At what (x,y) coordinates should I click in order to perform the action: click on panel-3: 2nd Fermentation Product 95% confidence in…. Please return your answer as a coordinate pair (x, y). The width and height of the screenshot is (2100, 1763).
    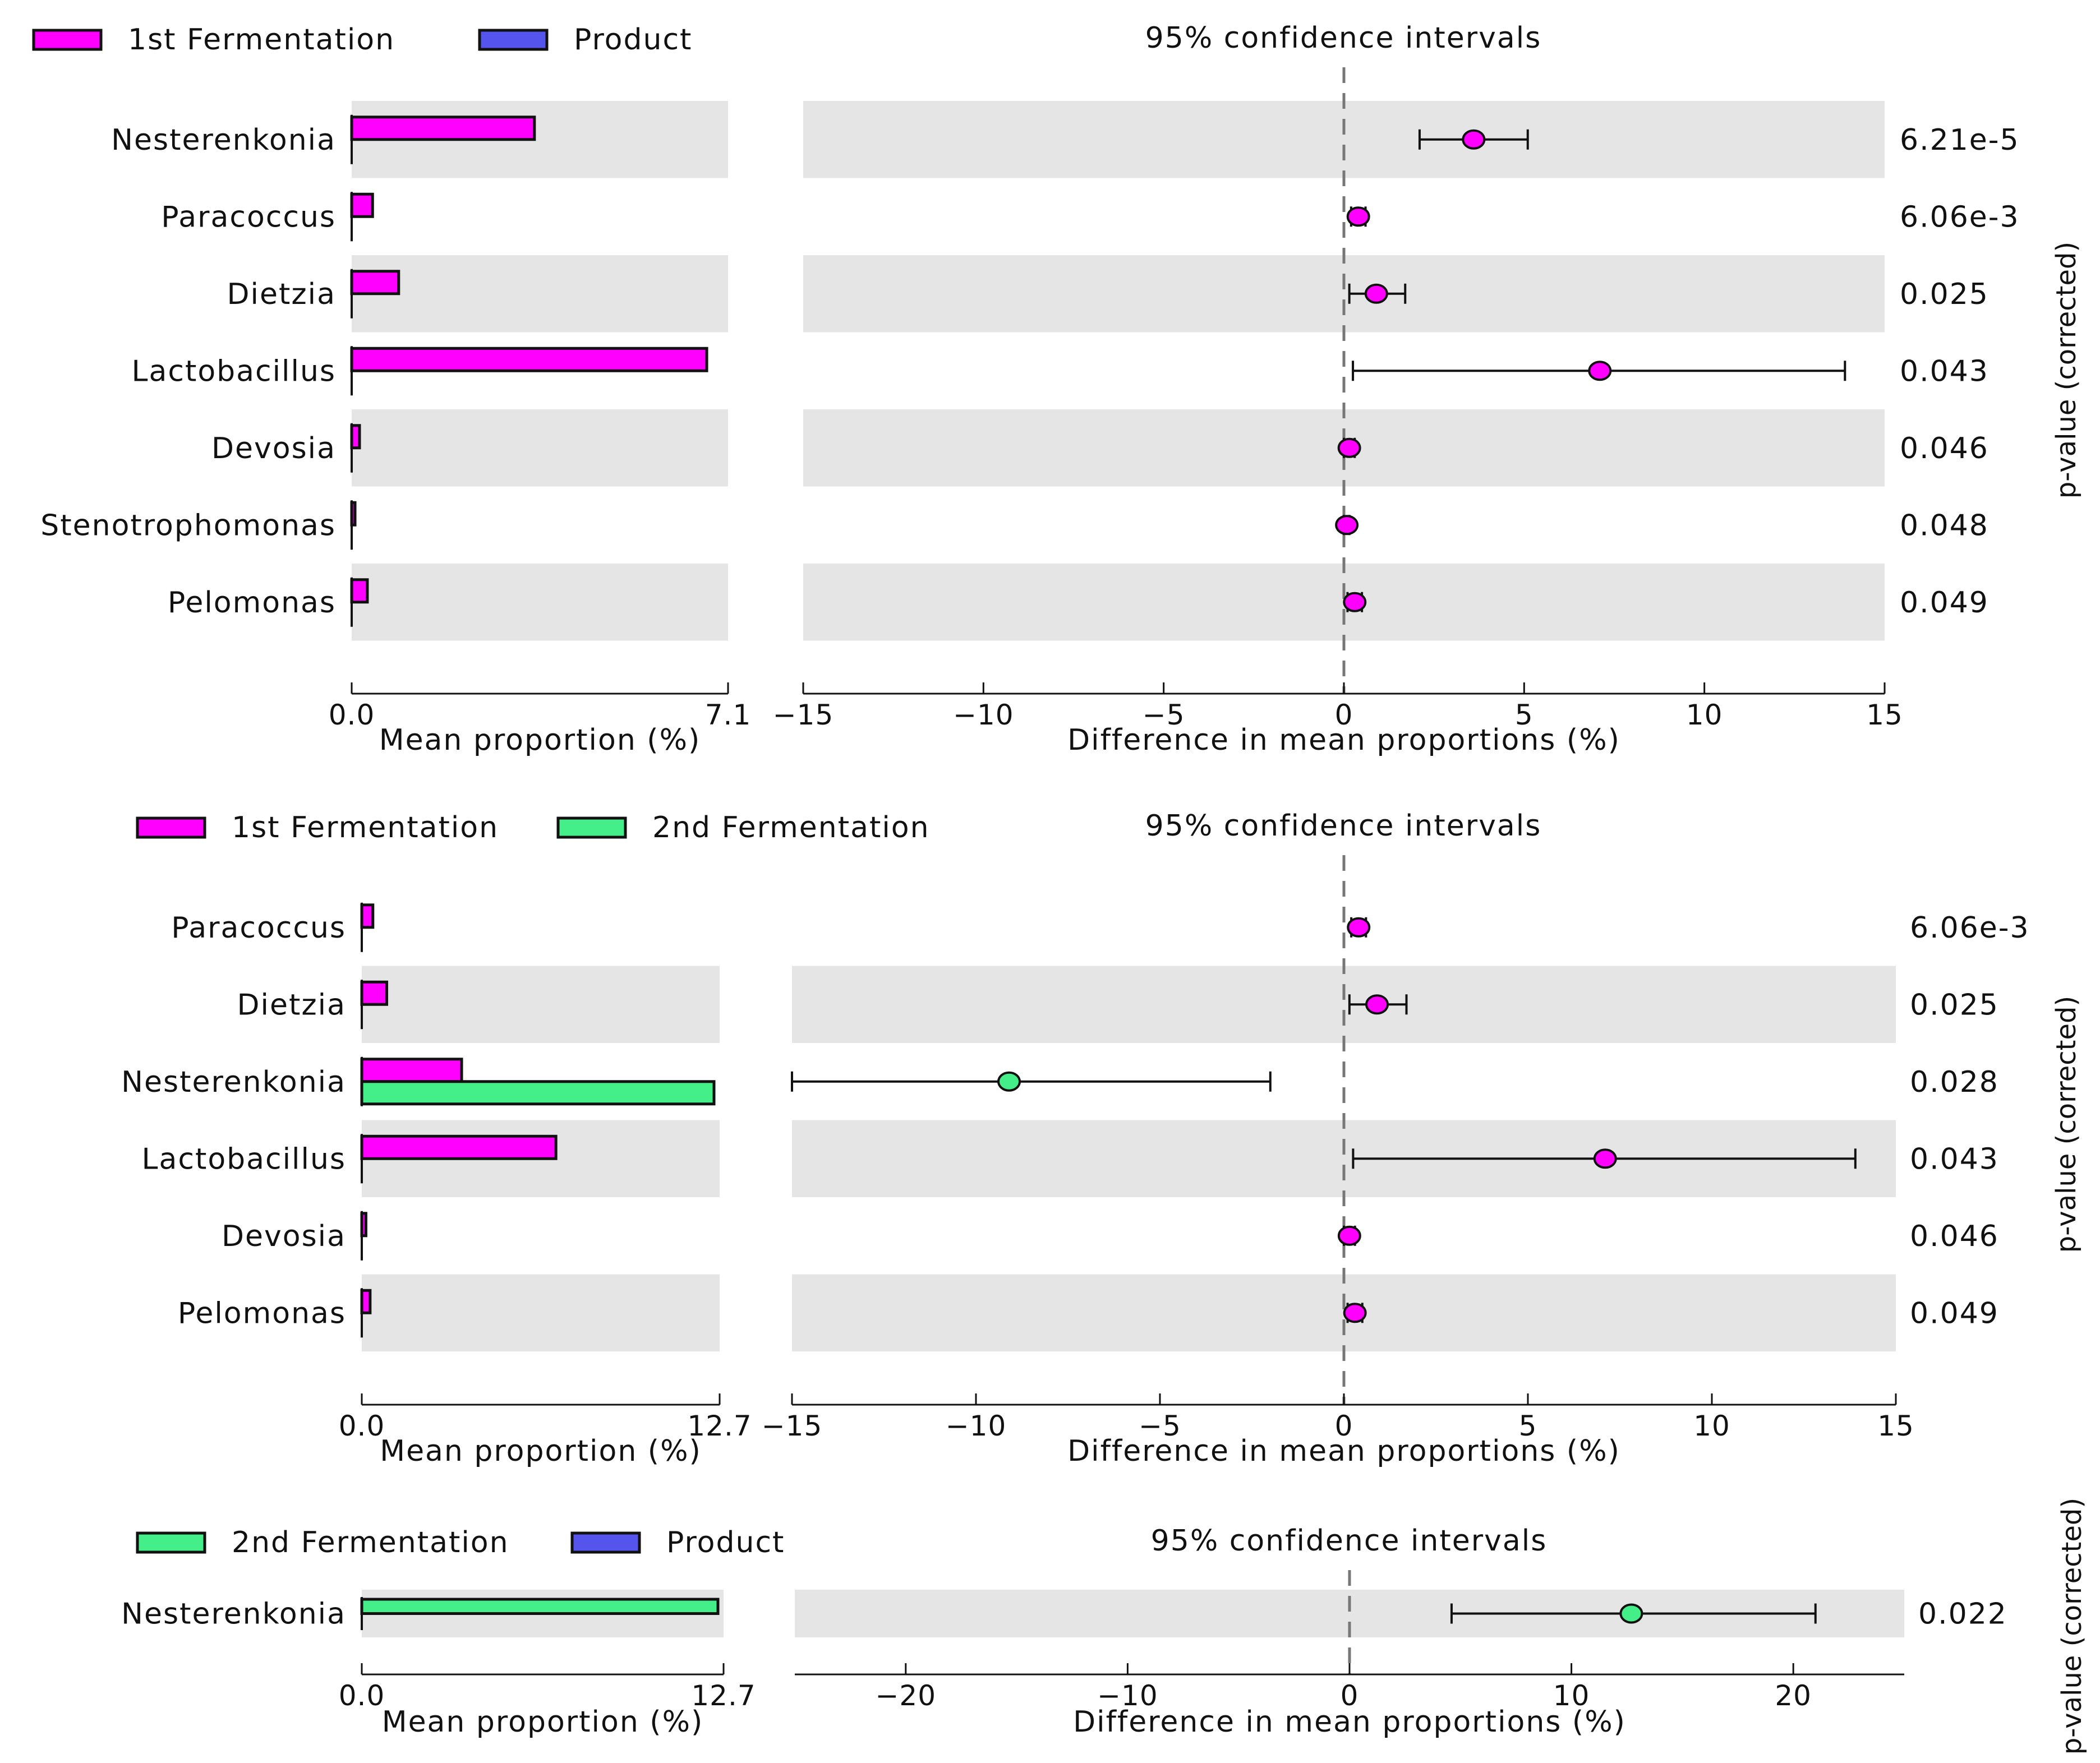
    Looking at the image, I should click on (1104, 1627).